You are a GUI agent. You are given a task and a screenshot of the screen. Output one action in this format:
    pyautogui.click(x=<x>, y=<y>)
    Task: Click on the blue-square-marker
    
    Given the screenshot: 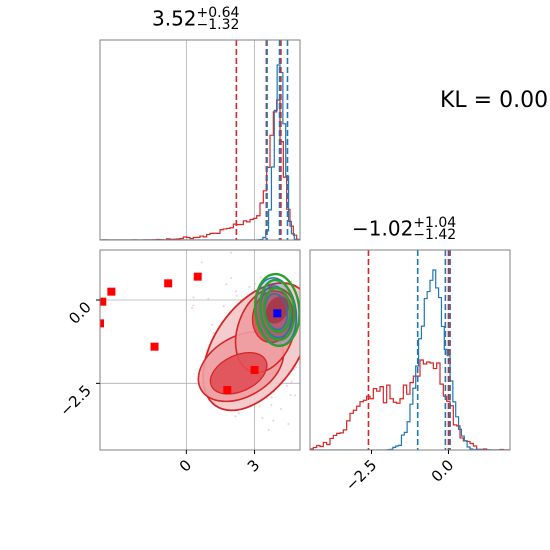 What is the action you would take?
    pyautogui.click(x=277, y=313)
    